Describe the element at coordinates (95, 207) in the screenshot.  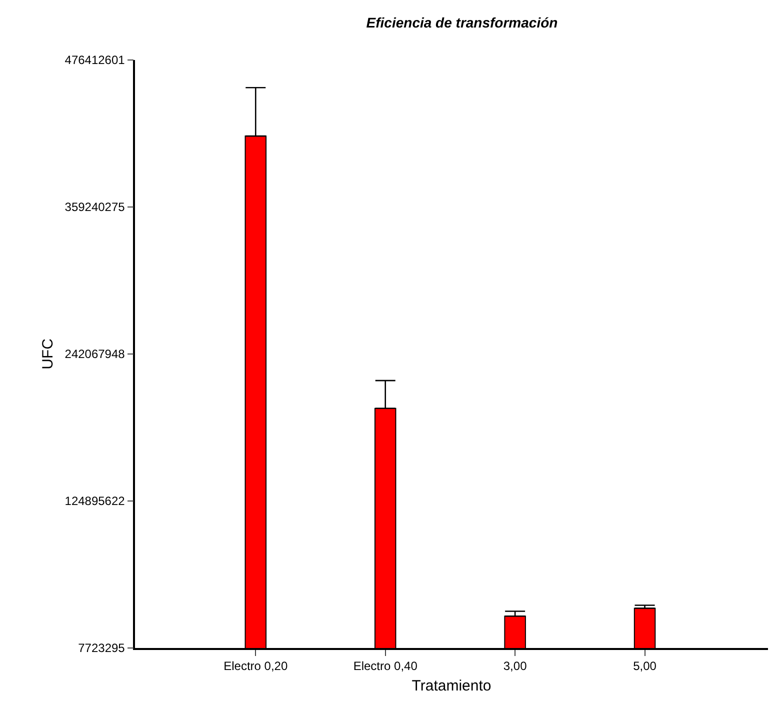
I see `y-tick-label: 359240275` at that location.